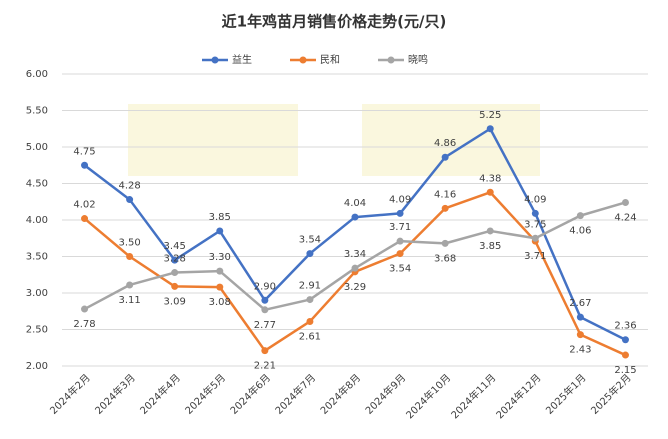  I want to click on data-label: 4.16, so click(445, 194).